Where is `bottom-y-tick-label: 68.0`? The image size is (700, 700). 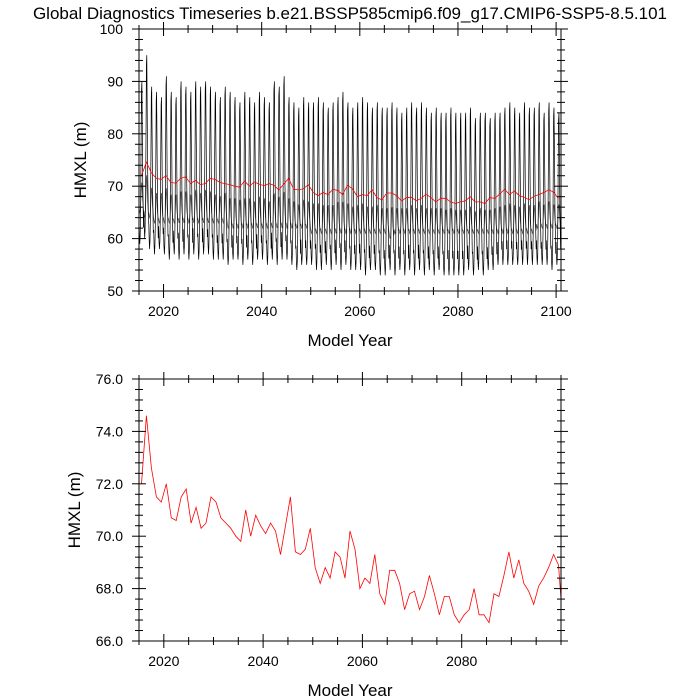 bottom-y-tick-label: 68.0 is located at coordinates (109, 589).